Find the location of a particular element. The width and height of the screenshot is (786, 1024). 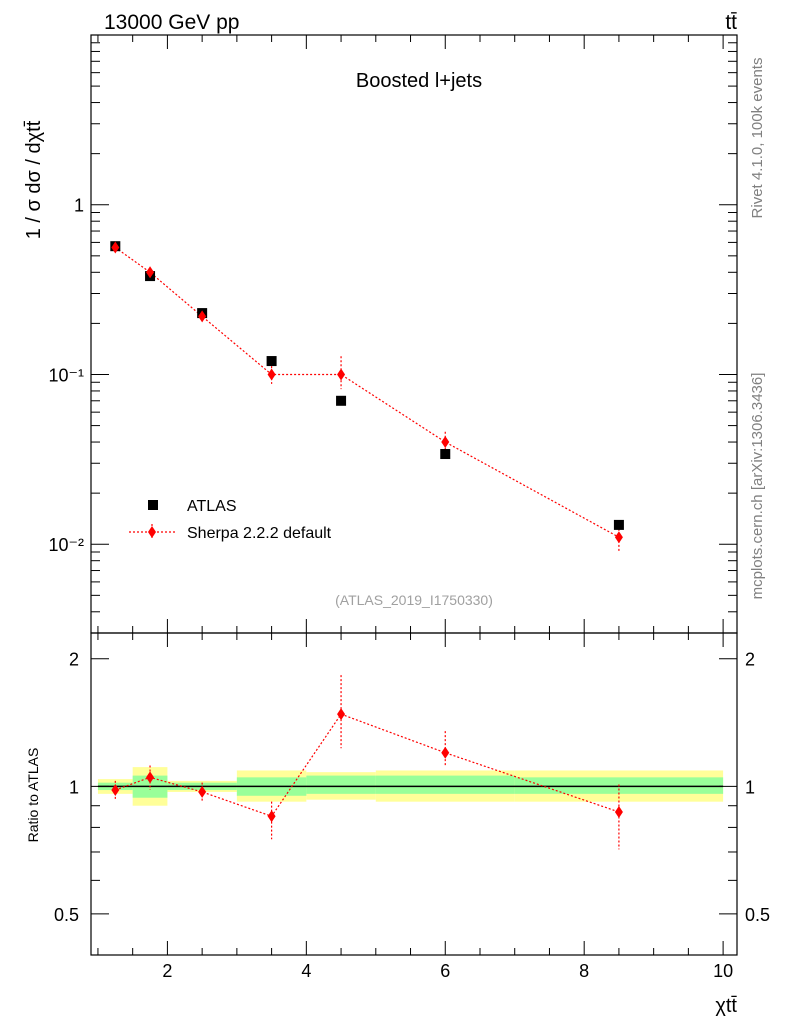

ratio-y-tick-label-right: 1 is located at coordinates (750, 787).